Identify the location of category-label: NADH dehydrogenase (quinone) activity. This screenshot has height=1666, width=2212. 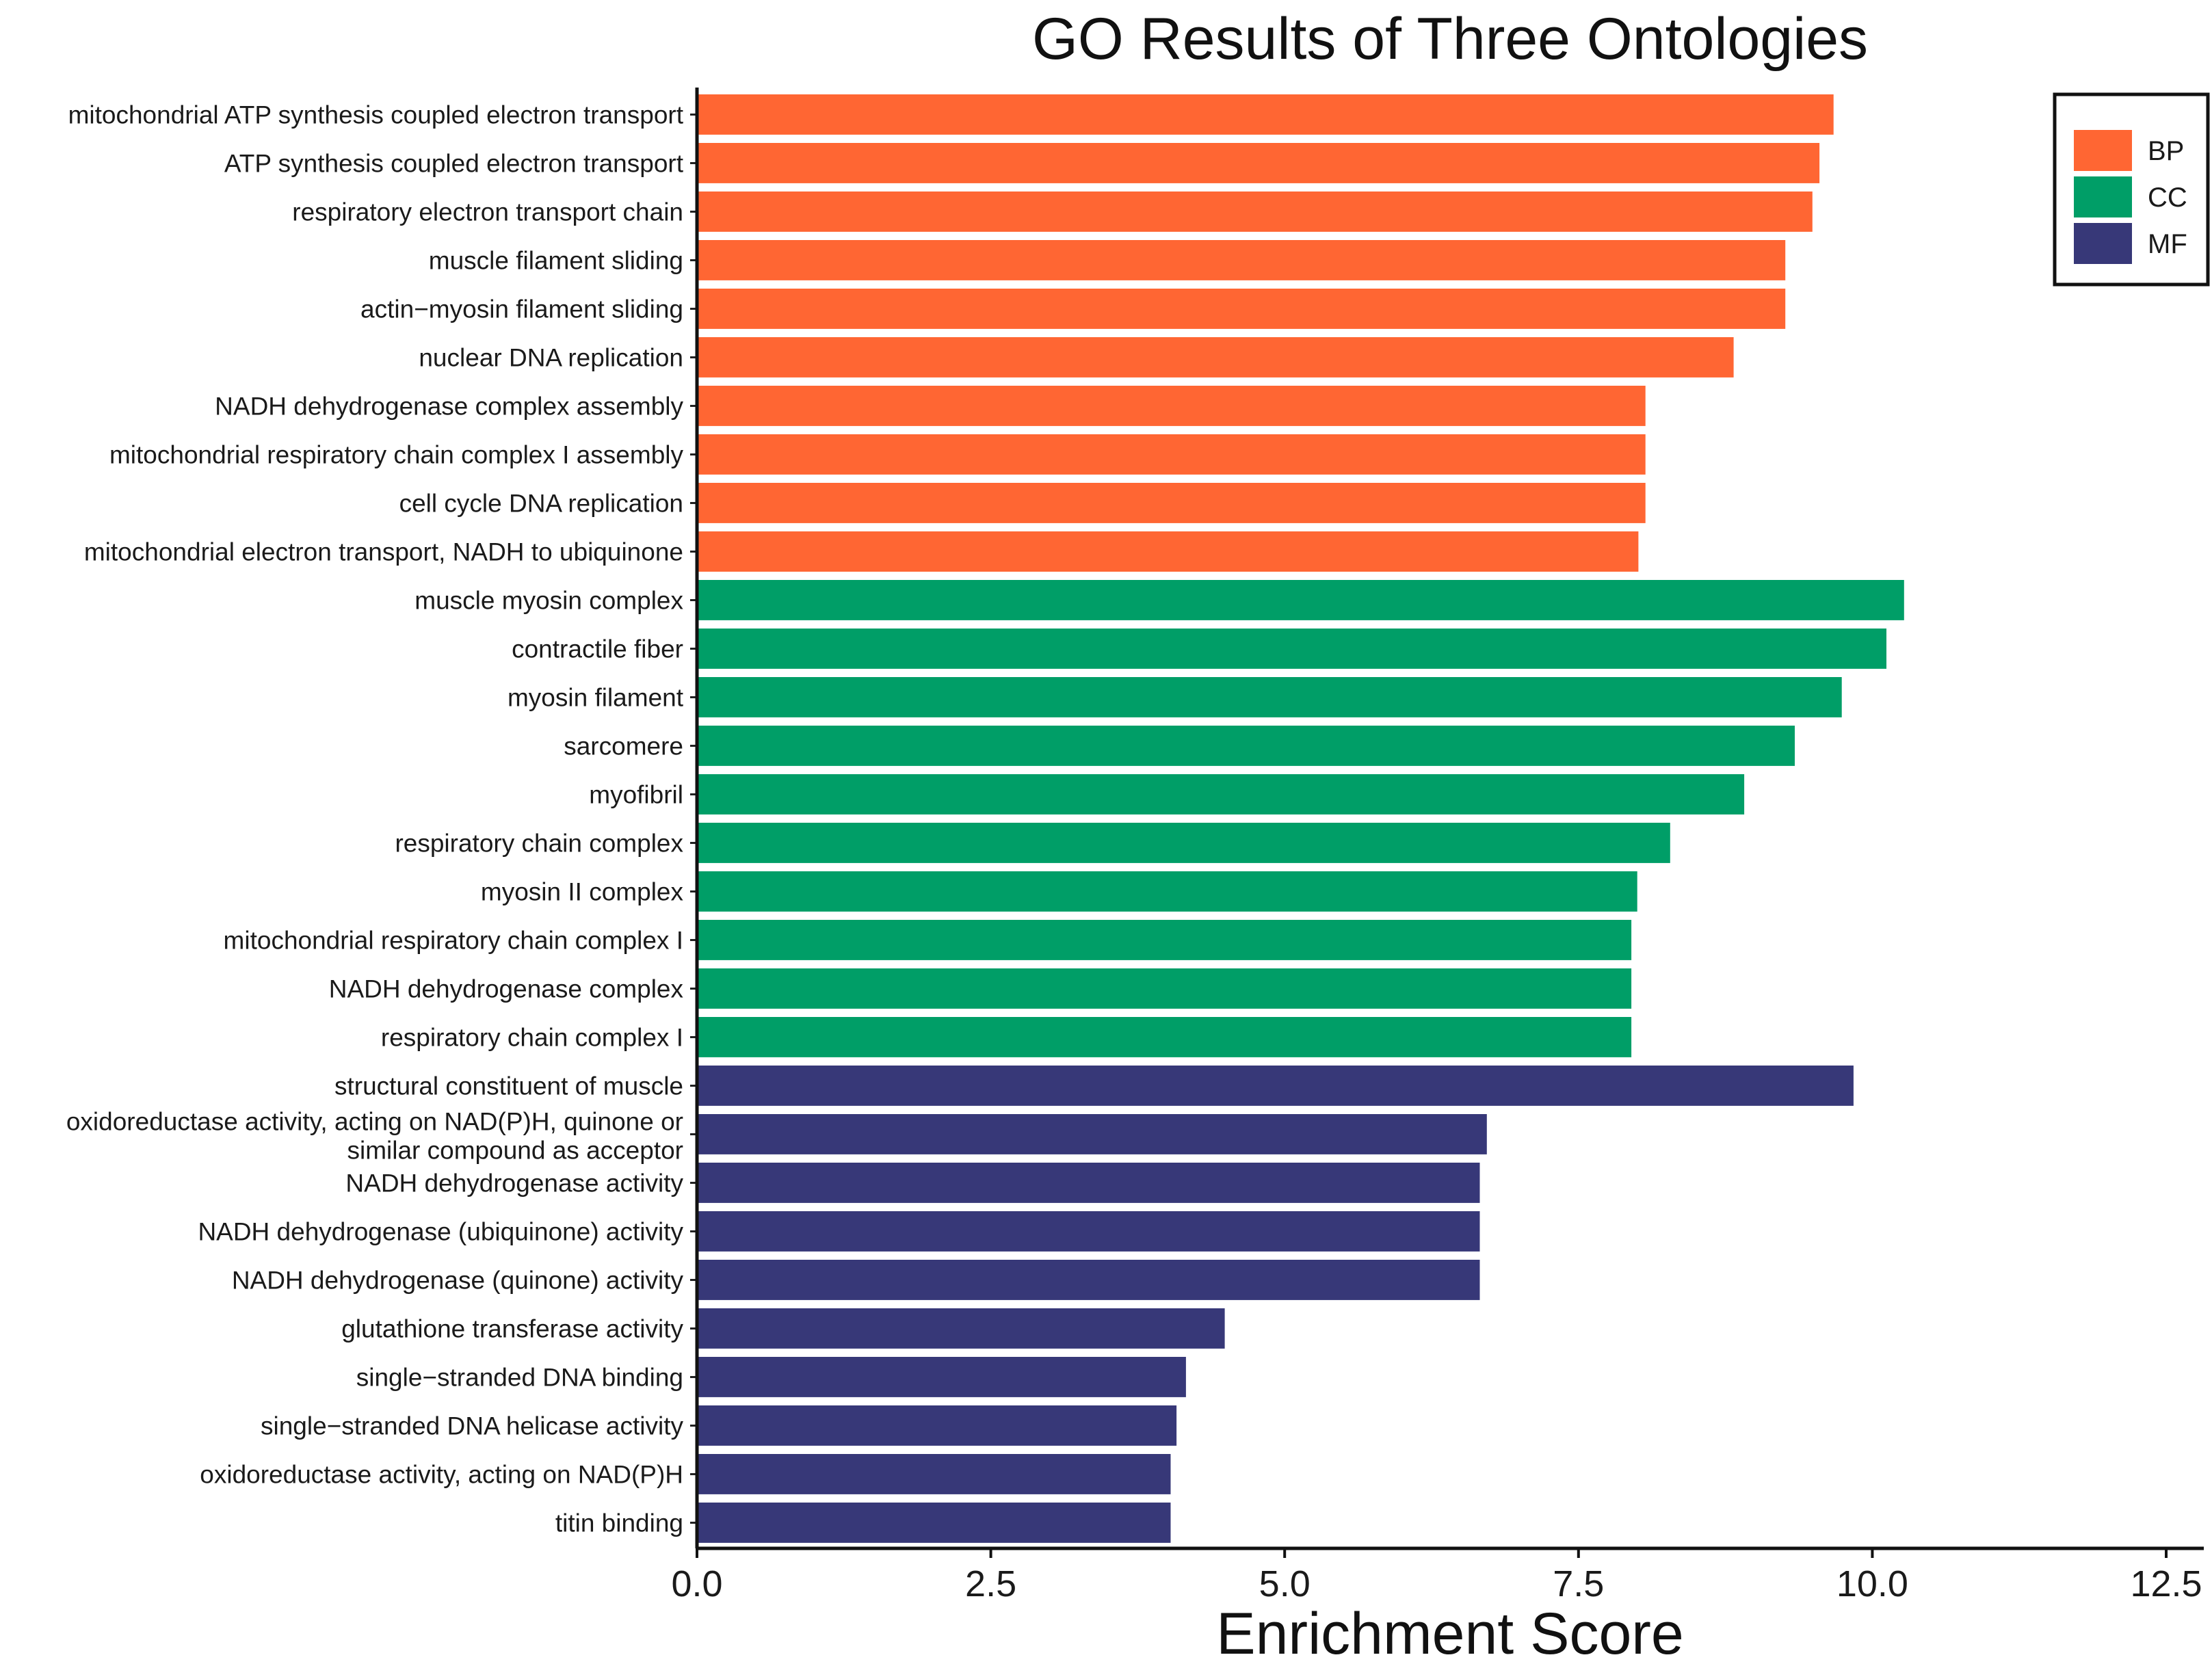
(458, 1281).